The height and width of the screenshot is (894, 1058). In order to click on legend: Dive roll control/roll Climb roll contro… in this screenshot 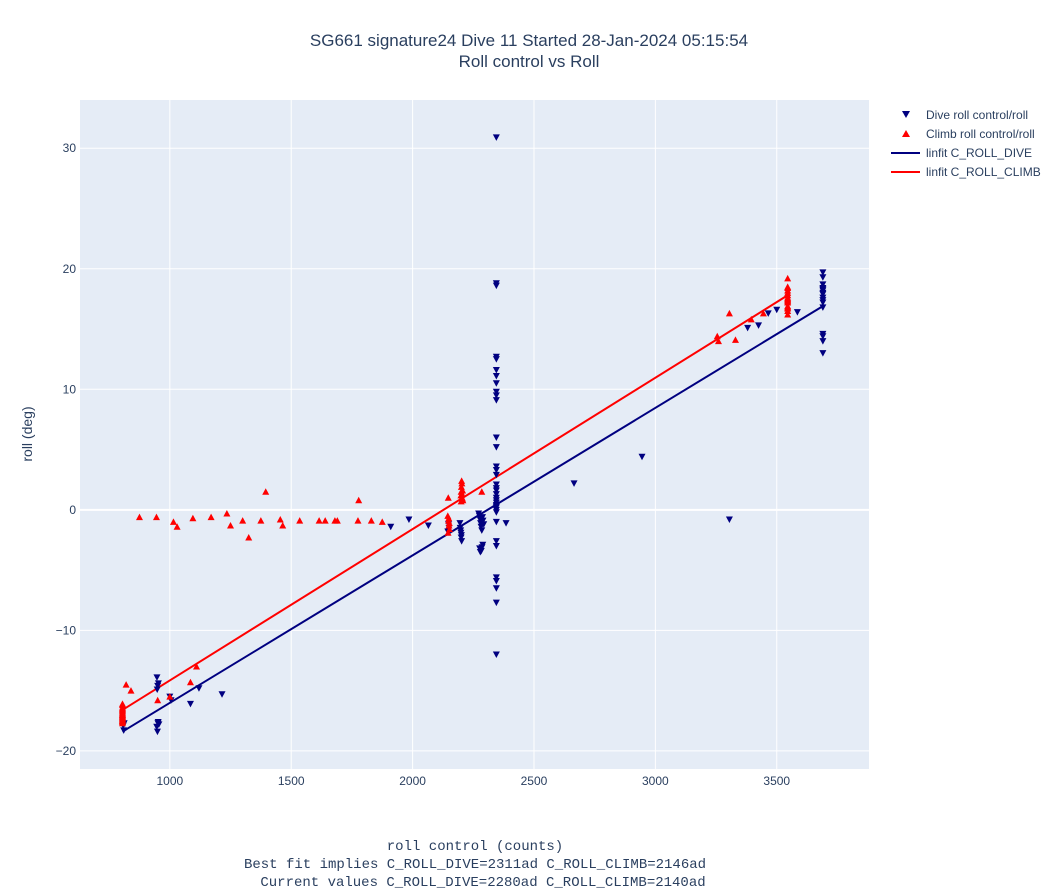, I will do `click(966, 143)`.